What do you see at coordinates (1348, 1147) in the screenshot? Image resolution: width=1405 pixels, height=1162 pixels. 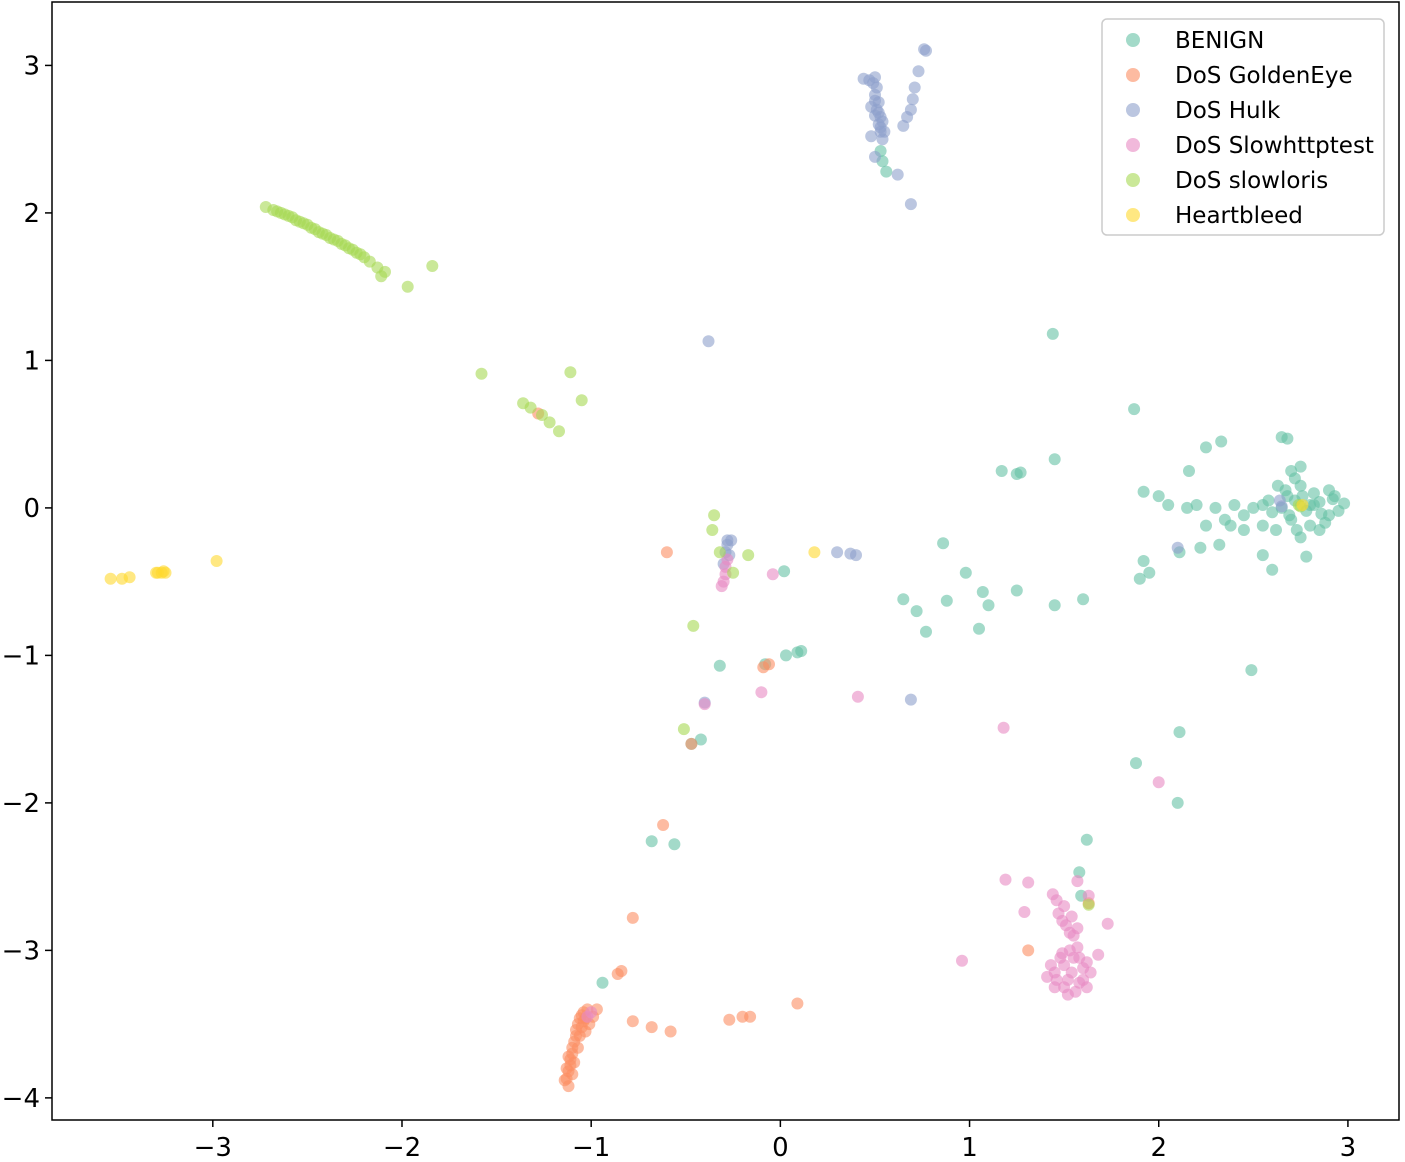 I see `x-tick-label: 3` at bounding box center [1348, 1147].